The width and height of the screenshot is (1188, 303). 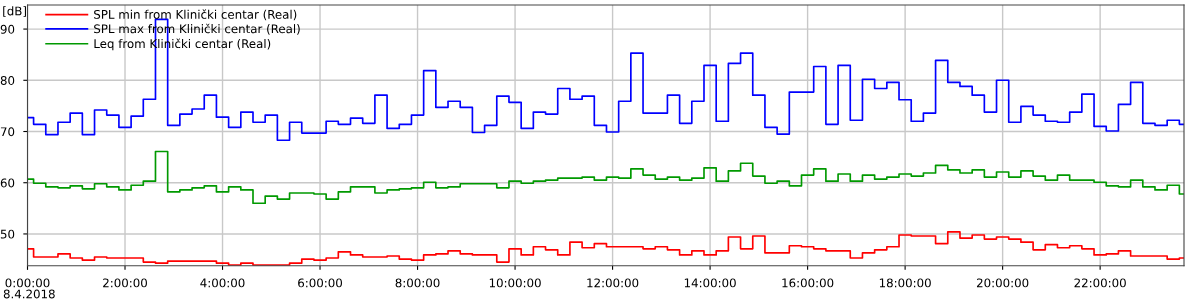 What do you see at coordinates (1002, 283) in the screenshot?
I see `x-tick-label: 20:00:00` at bounding box center [1002, 283].